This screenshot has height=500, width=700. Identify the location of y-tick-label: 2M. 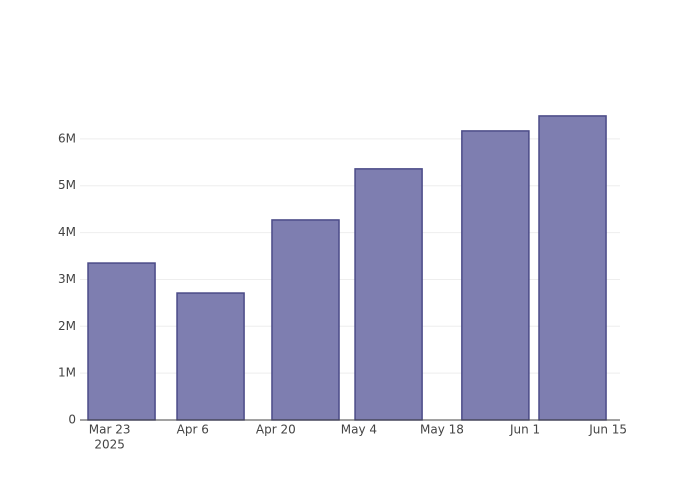
(67, 326).